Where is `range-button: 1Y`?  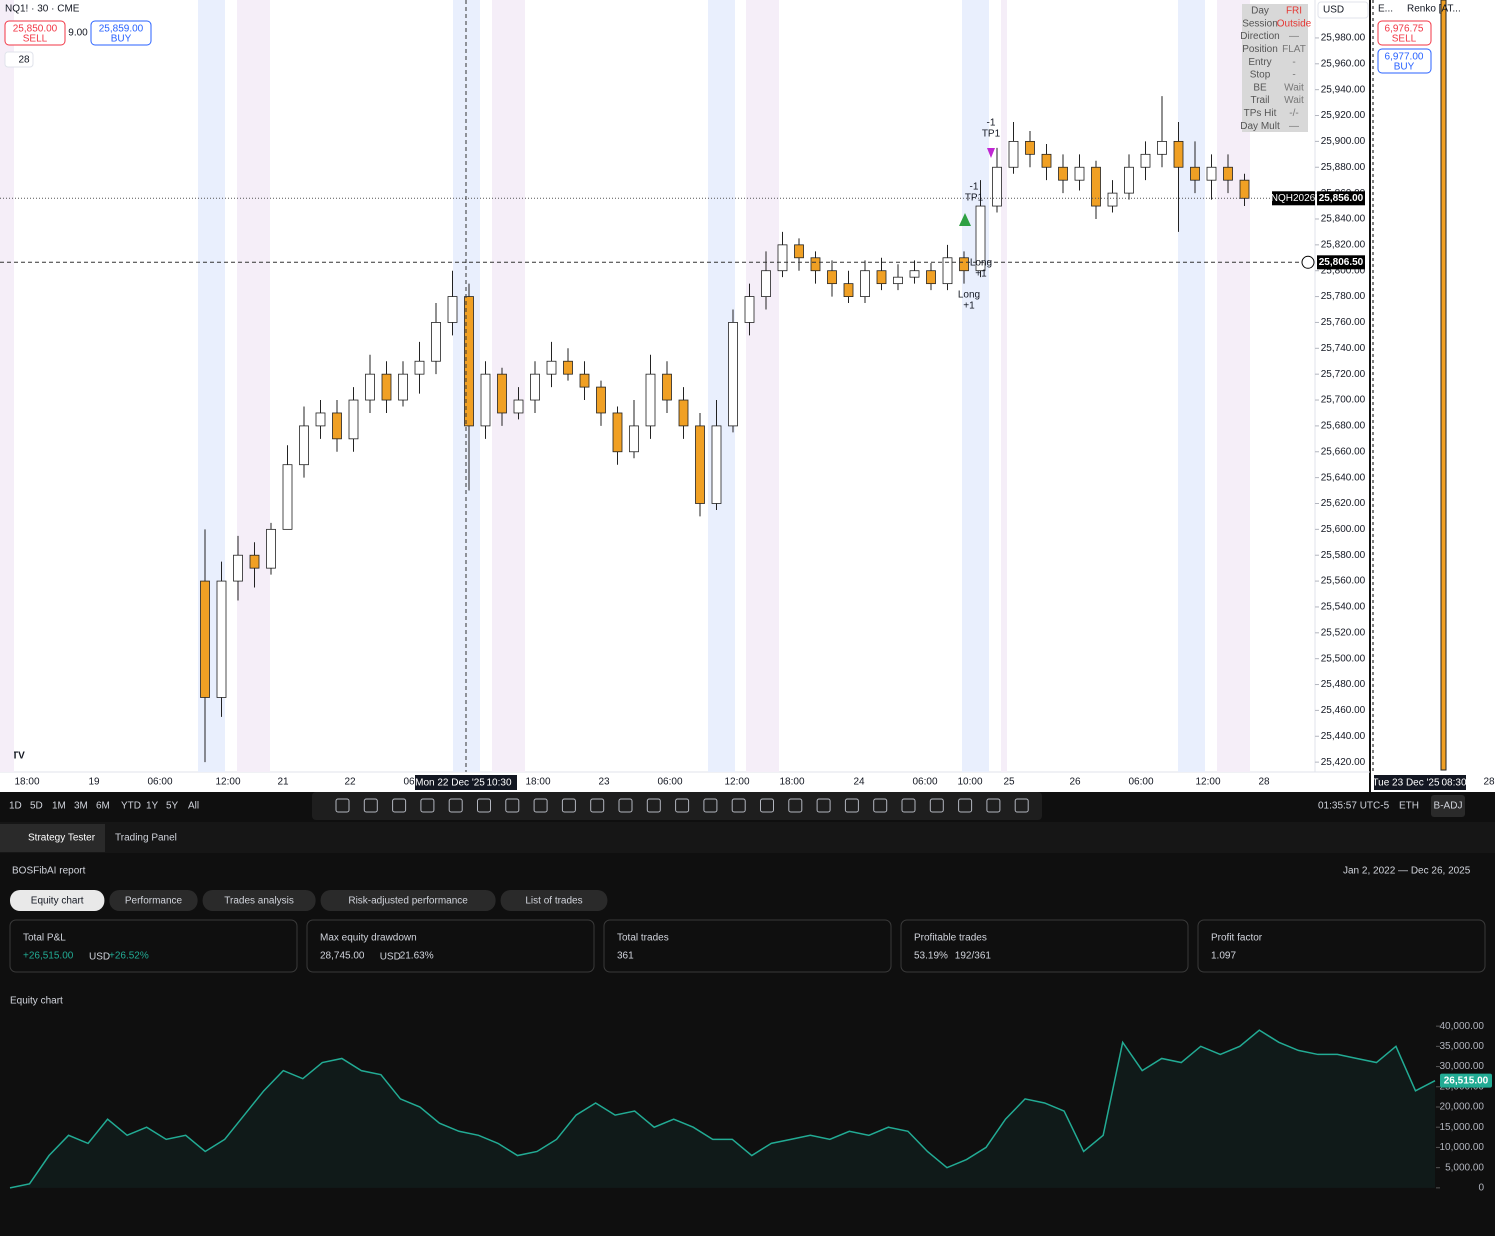 range-button: 1Y is located at coordinates (152, 806).